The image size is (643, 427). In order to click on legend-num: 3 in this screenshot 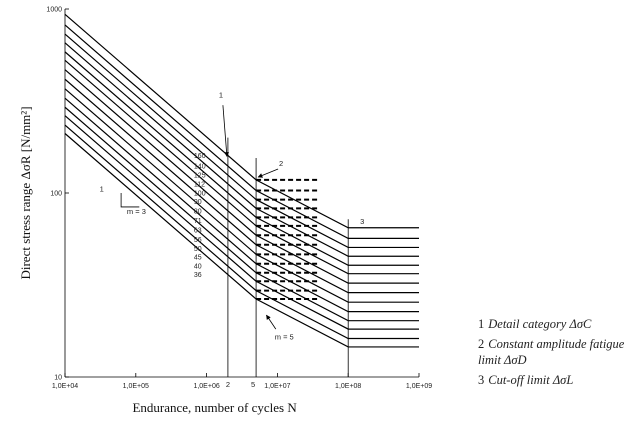, I will do `click(481, 380)`.